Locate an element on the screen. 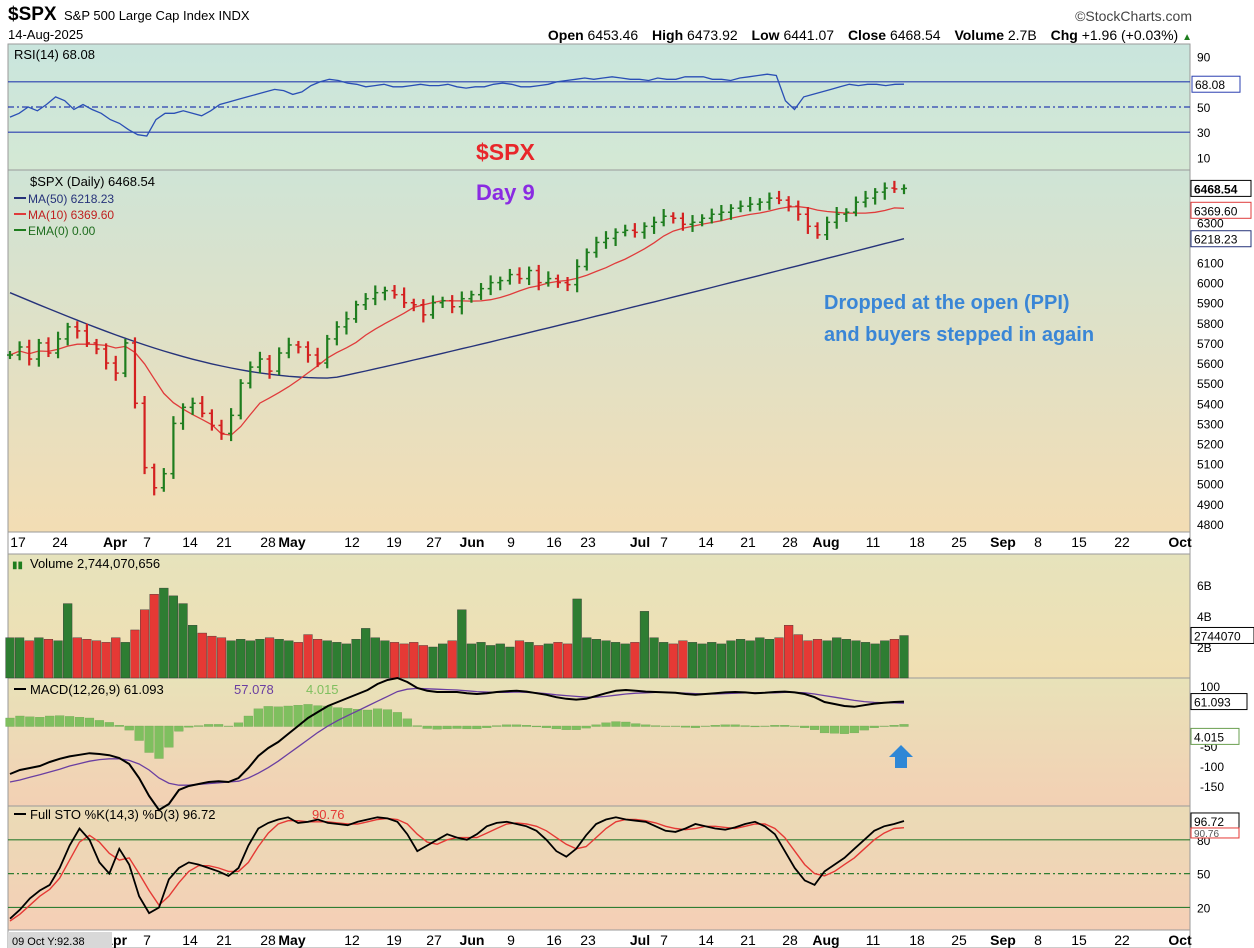  macd-signal-legend: 57.078 is located at coordinates (254, 689).